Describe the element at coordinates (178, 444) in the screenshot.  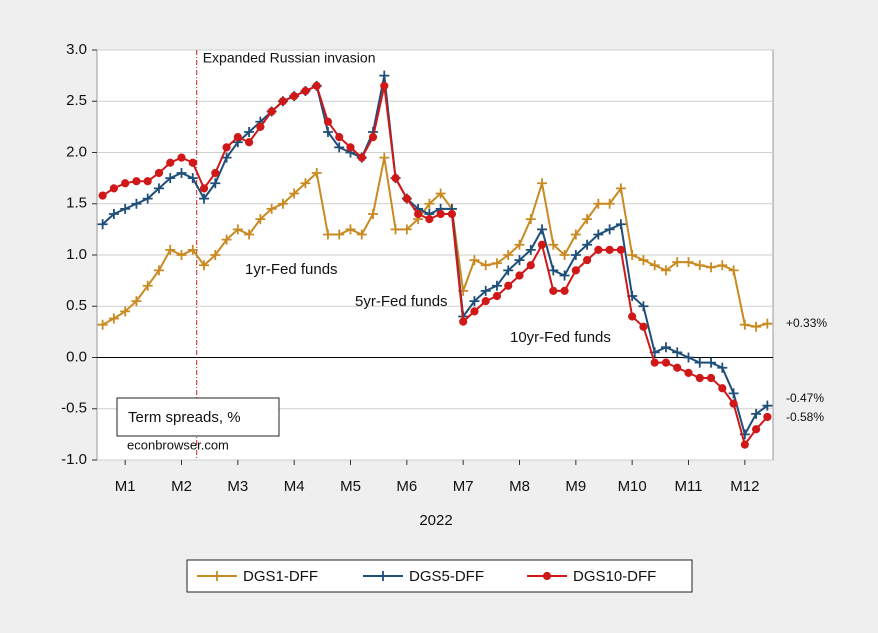
I see `source: econbrowser.com` at that location.